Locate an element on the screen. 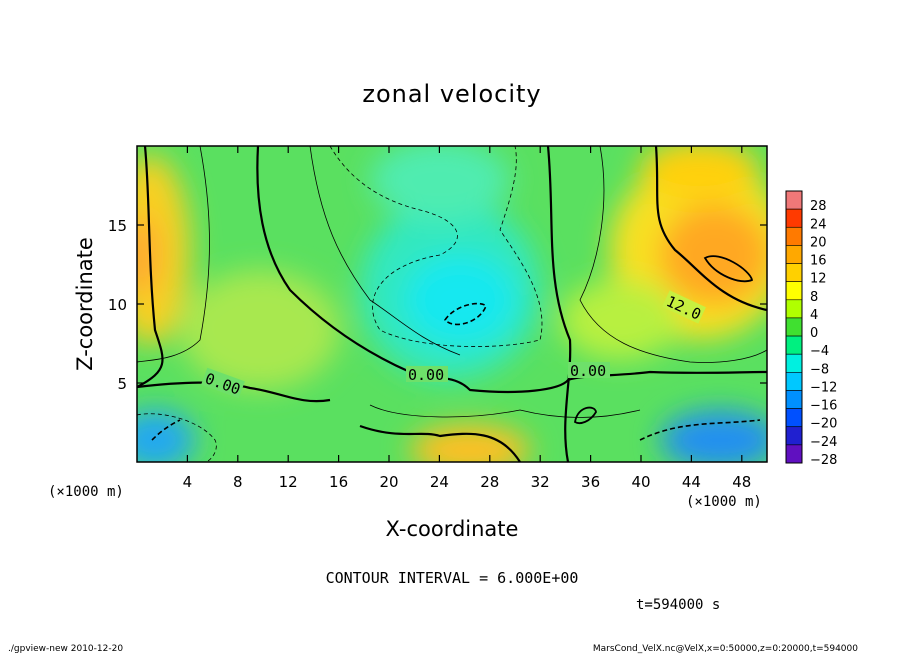 The image size is (904, 654). x-tick-label: 44 is located at coordinates (691, 482).